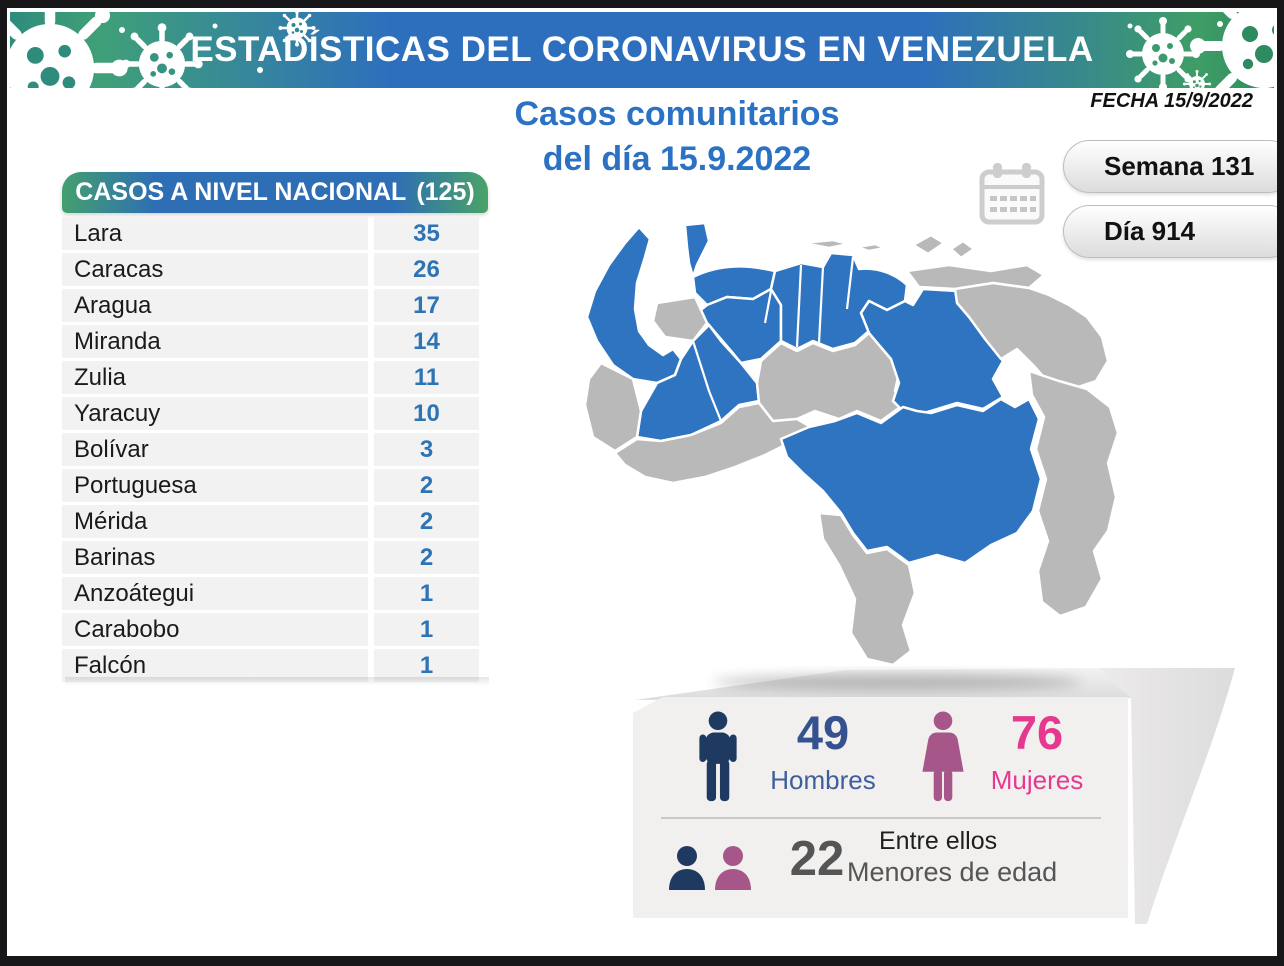  What do you see at coordinates (817, 859) in the screenshot?
I see `minors-count: 22` at bounding box center [817, 859].